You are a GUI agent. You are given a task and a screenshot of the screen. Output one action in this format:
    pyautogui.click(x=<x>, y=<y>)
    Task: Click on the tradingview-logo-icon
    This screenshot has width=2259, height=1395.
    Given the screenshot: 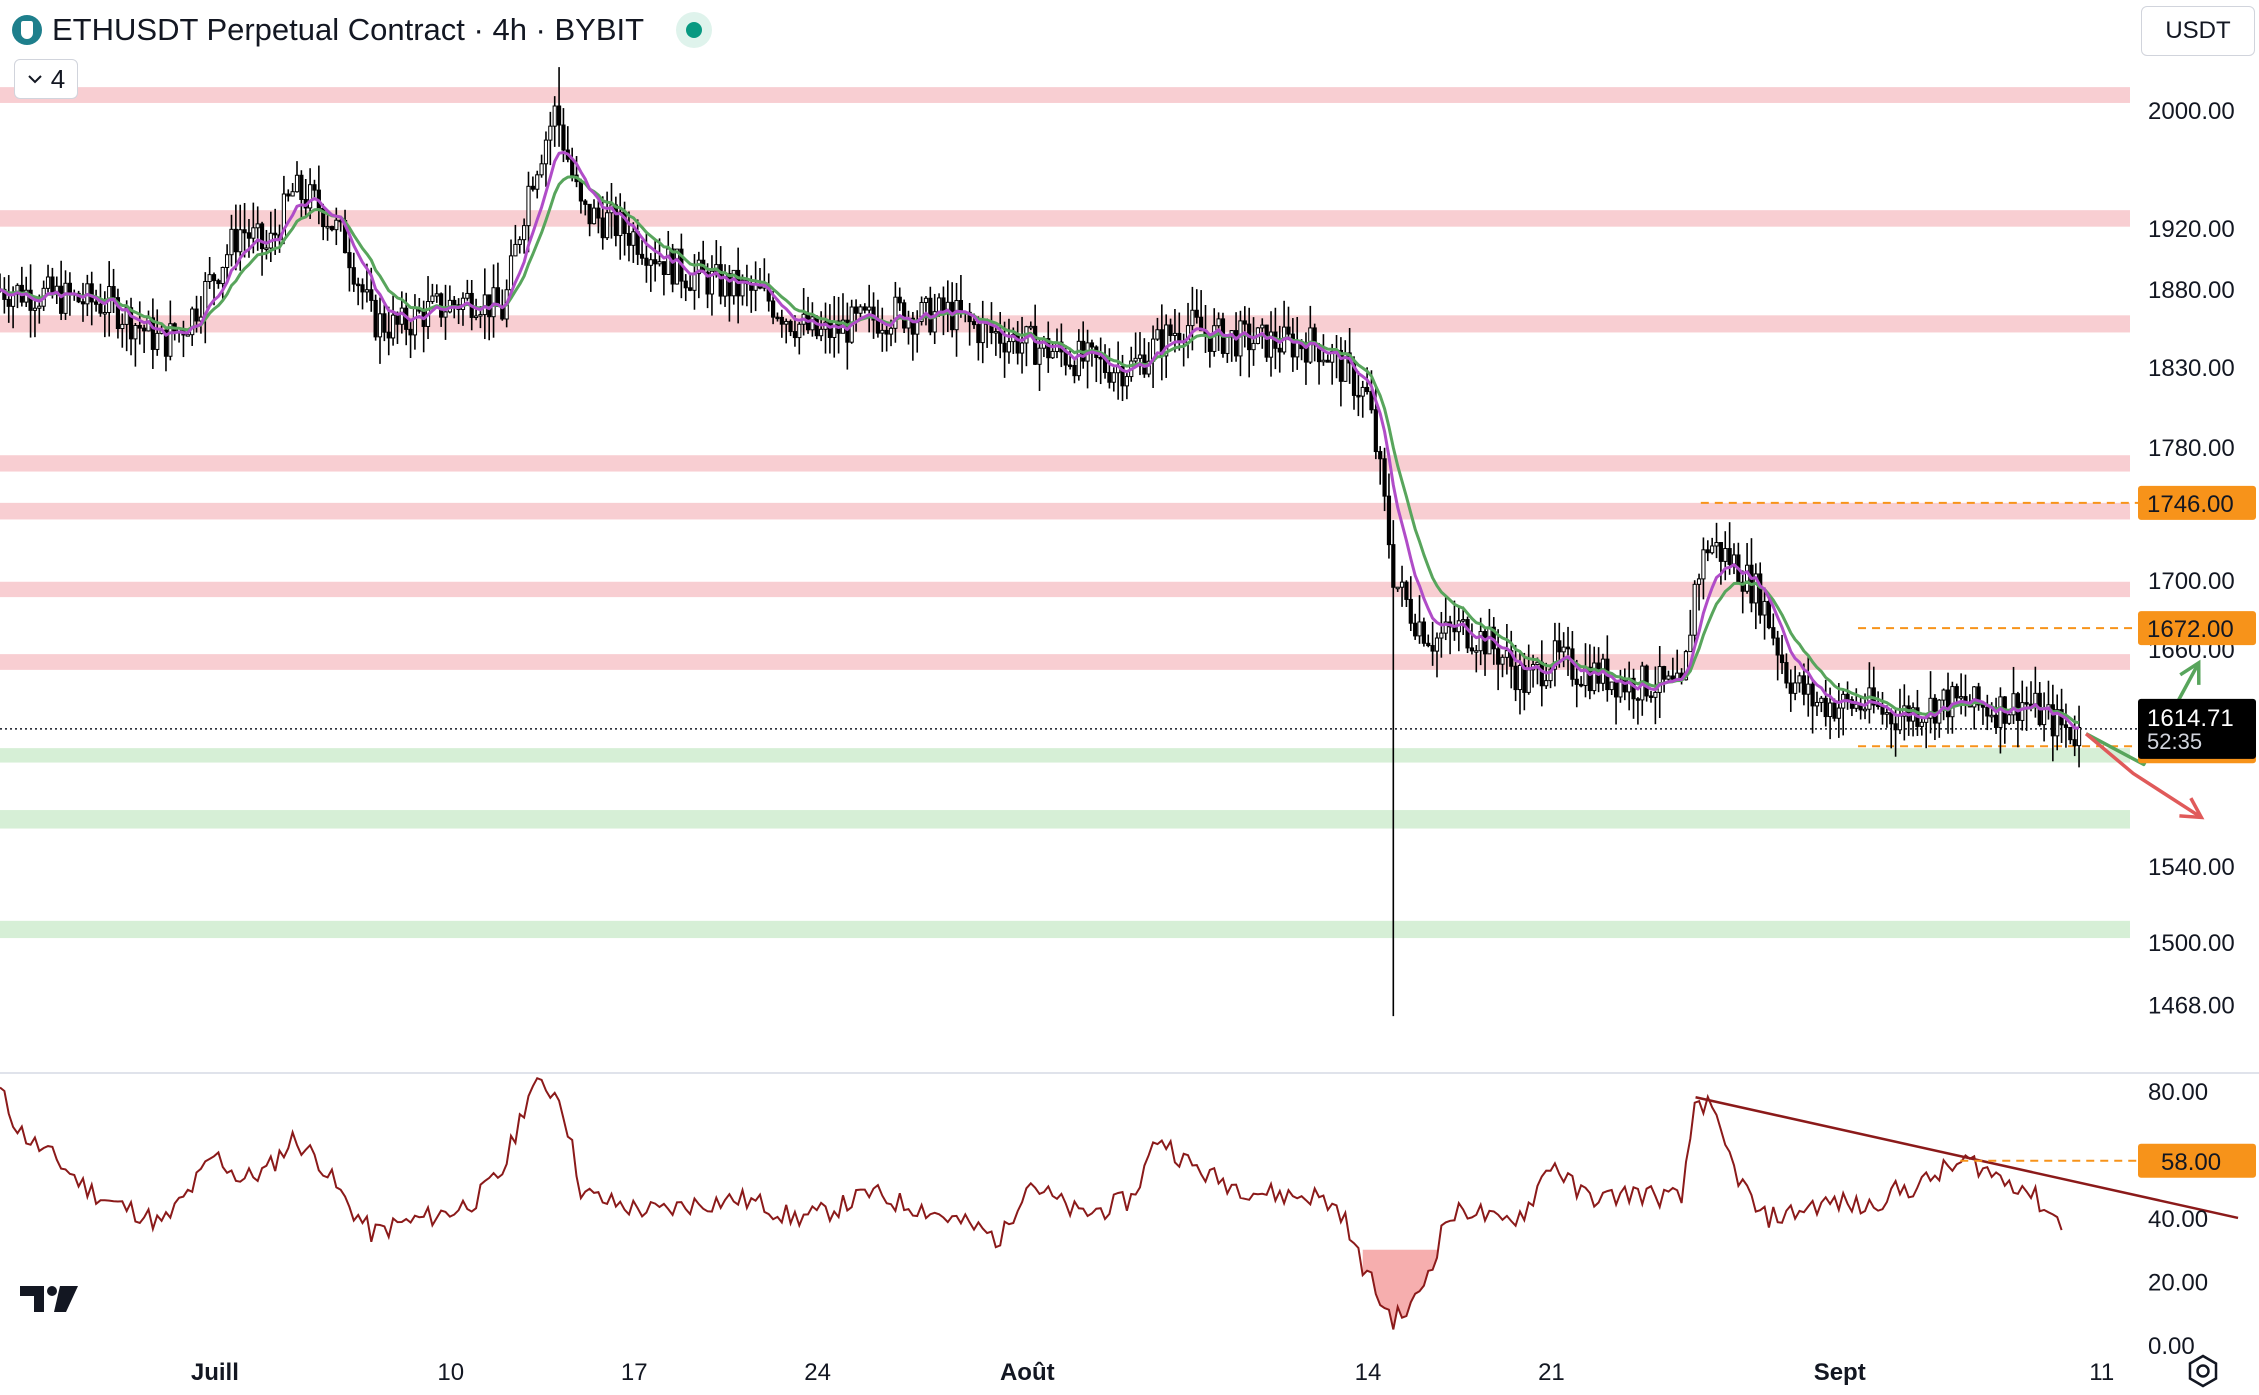 What is the action you would take?
    pyautogui.click(x=50, y=1298)
    